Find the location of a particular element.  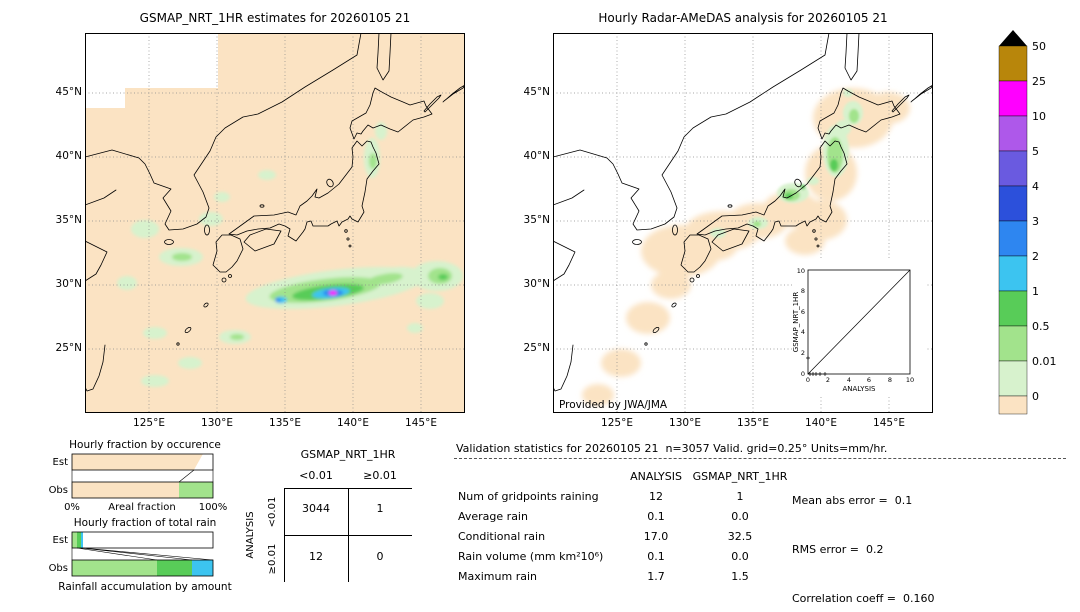

coast-tsushima is located at coordinates (207, 230).